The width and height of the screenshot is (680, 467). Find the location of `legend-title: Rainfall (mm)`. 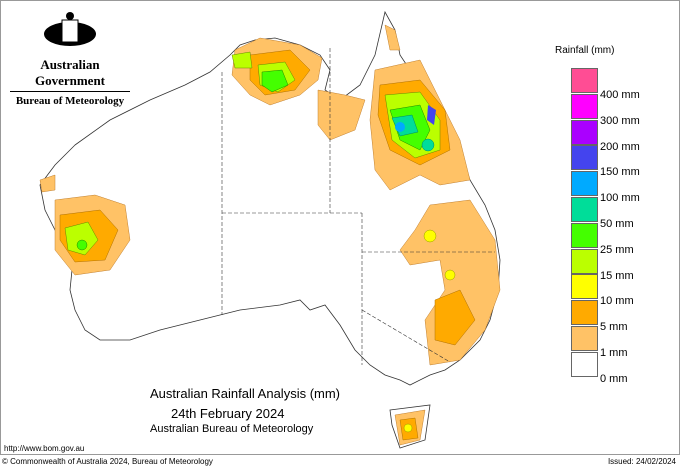

legend-title: Rainfall (mm) is located at coordinates (585, 50).